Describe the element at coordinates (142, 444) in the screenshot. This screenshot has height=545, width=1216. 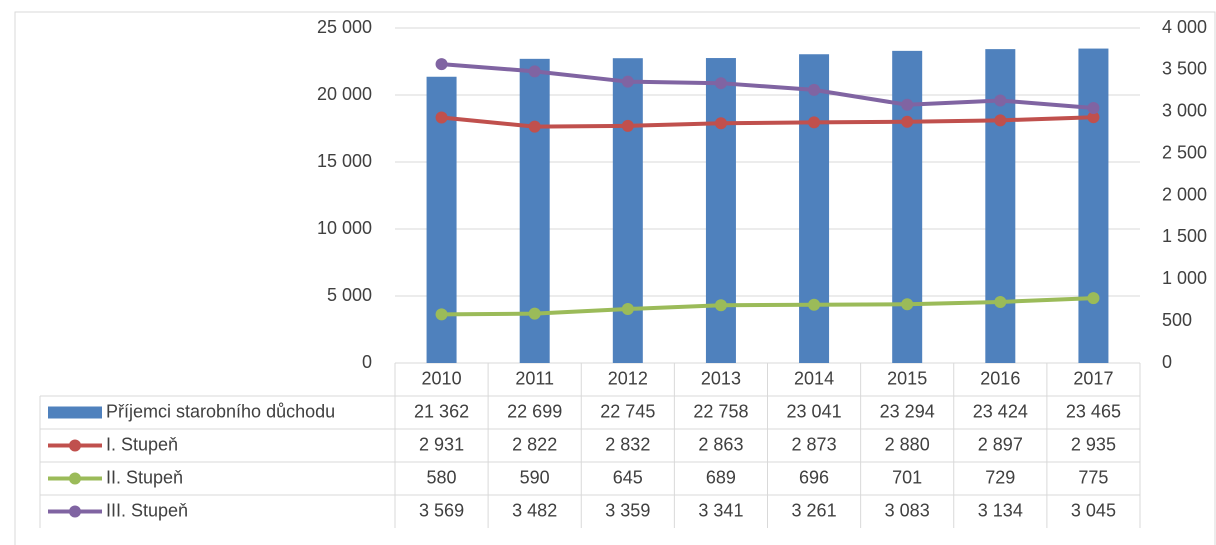
I see `legend-label: I. Stupeň` at that location.